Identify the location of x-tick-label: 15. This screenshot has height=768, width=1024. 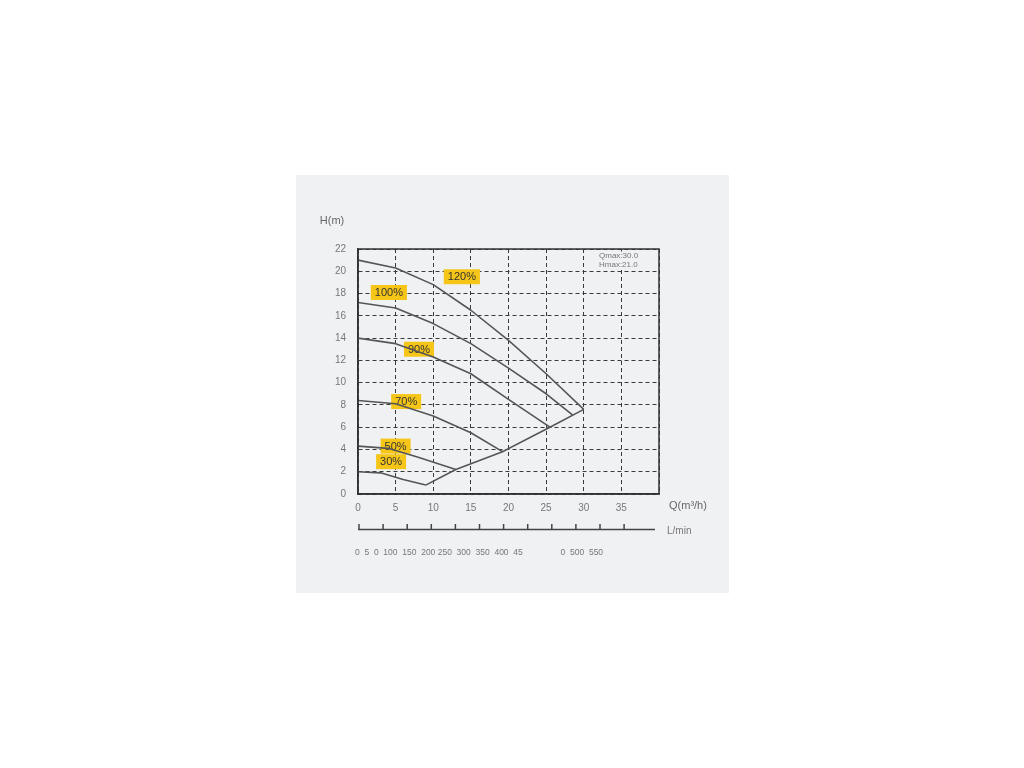
(471, 507).